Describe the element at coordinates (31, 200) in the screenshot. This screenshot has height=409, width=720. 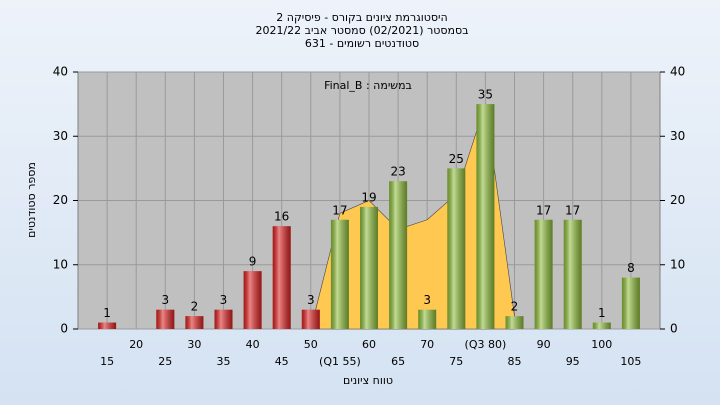
I see `y-axis-label: מספר סטודנטים` at that location.